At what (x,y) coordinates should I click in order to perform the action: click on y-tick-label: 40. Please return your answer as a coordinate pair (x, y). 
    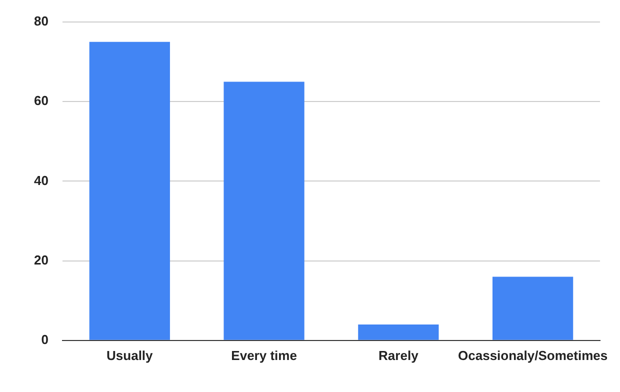
    Looking at the image, I should click on (41, 180).